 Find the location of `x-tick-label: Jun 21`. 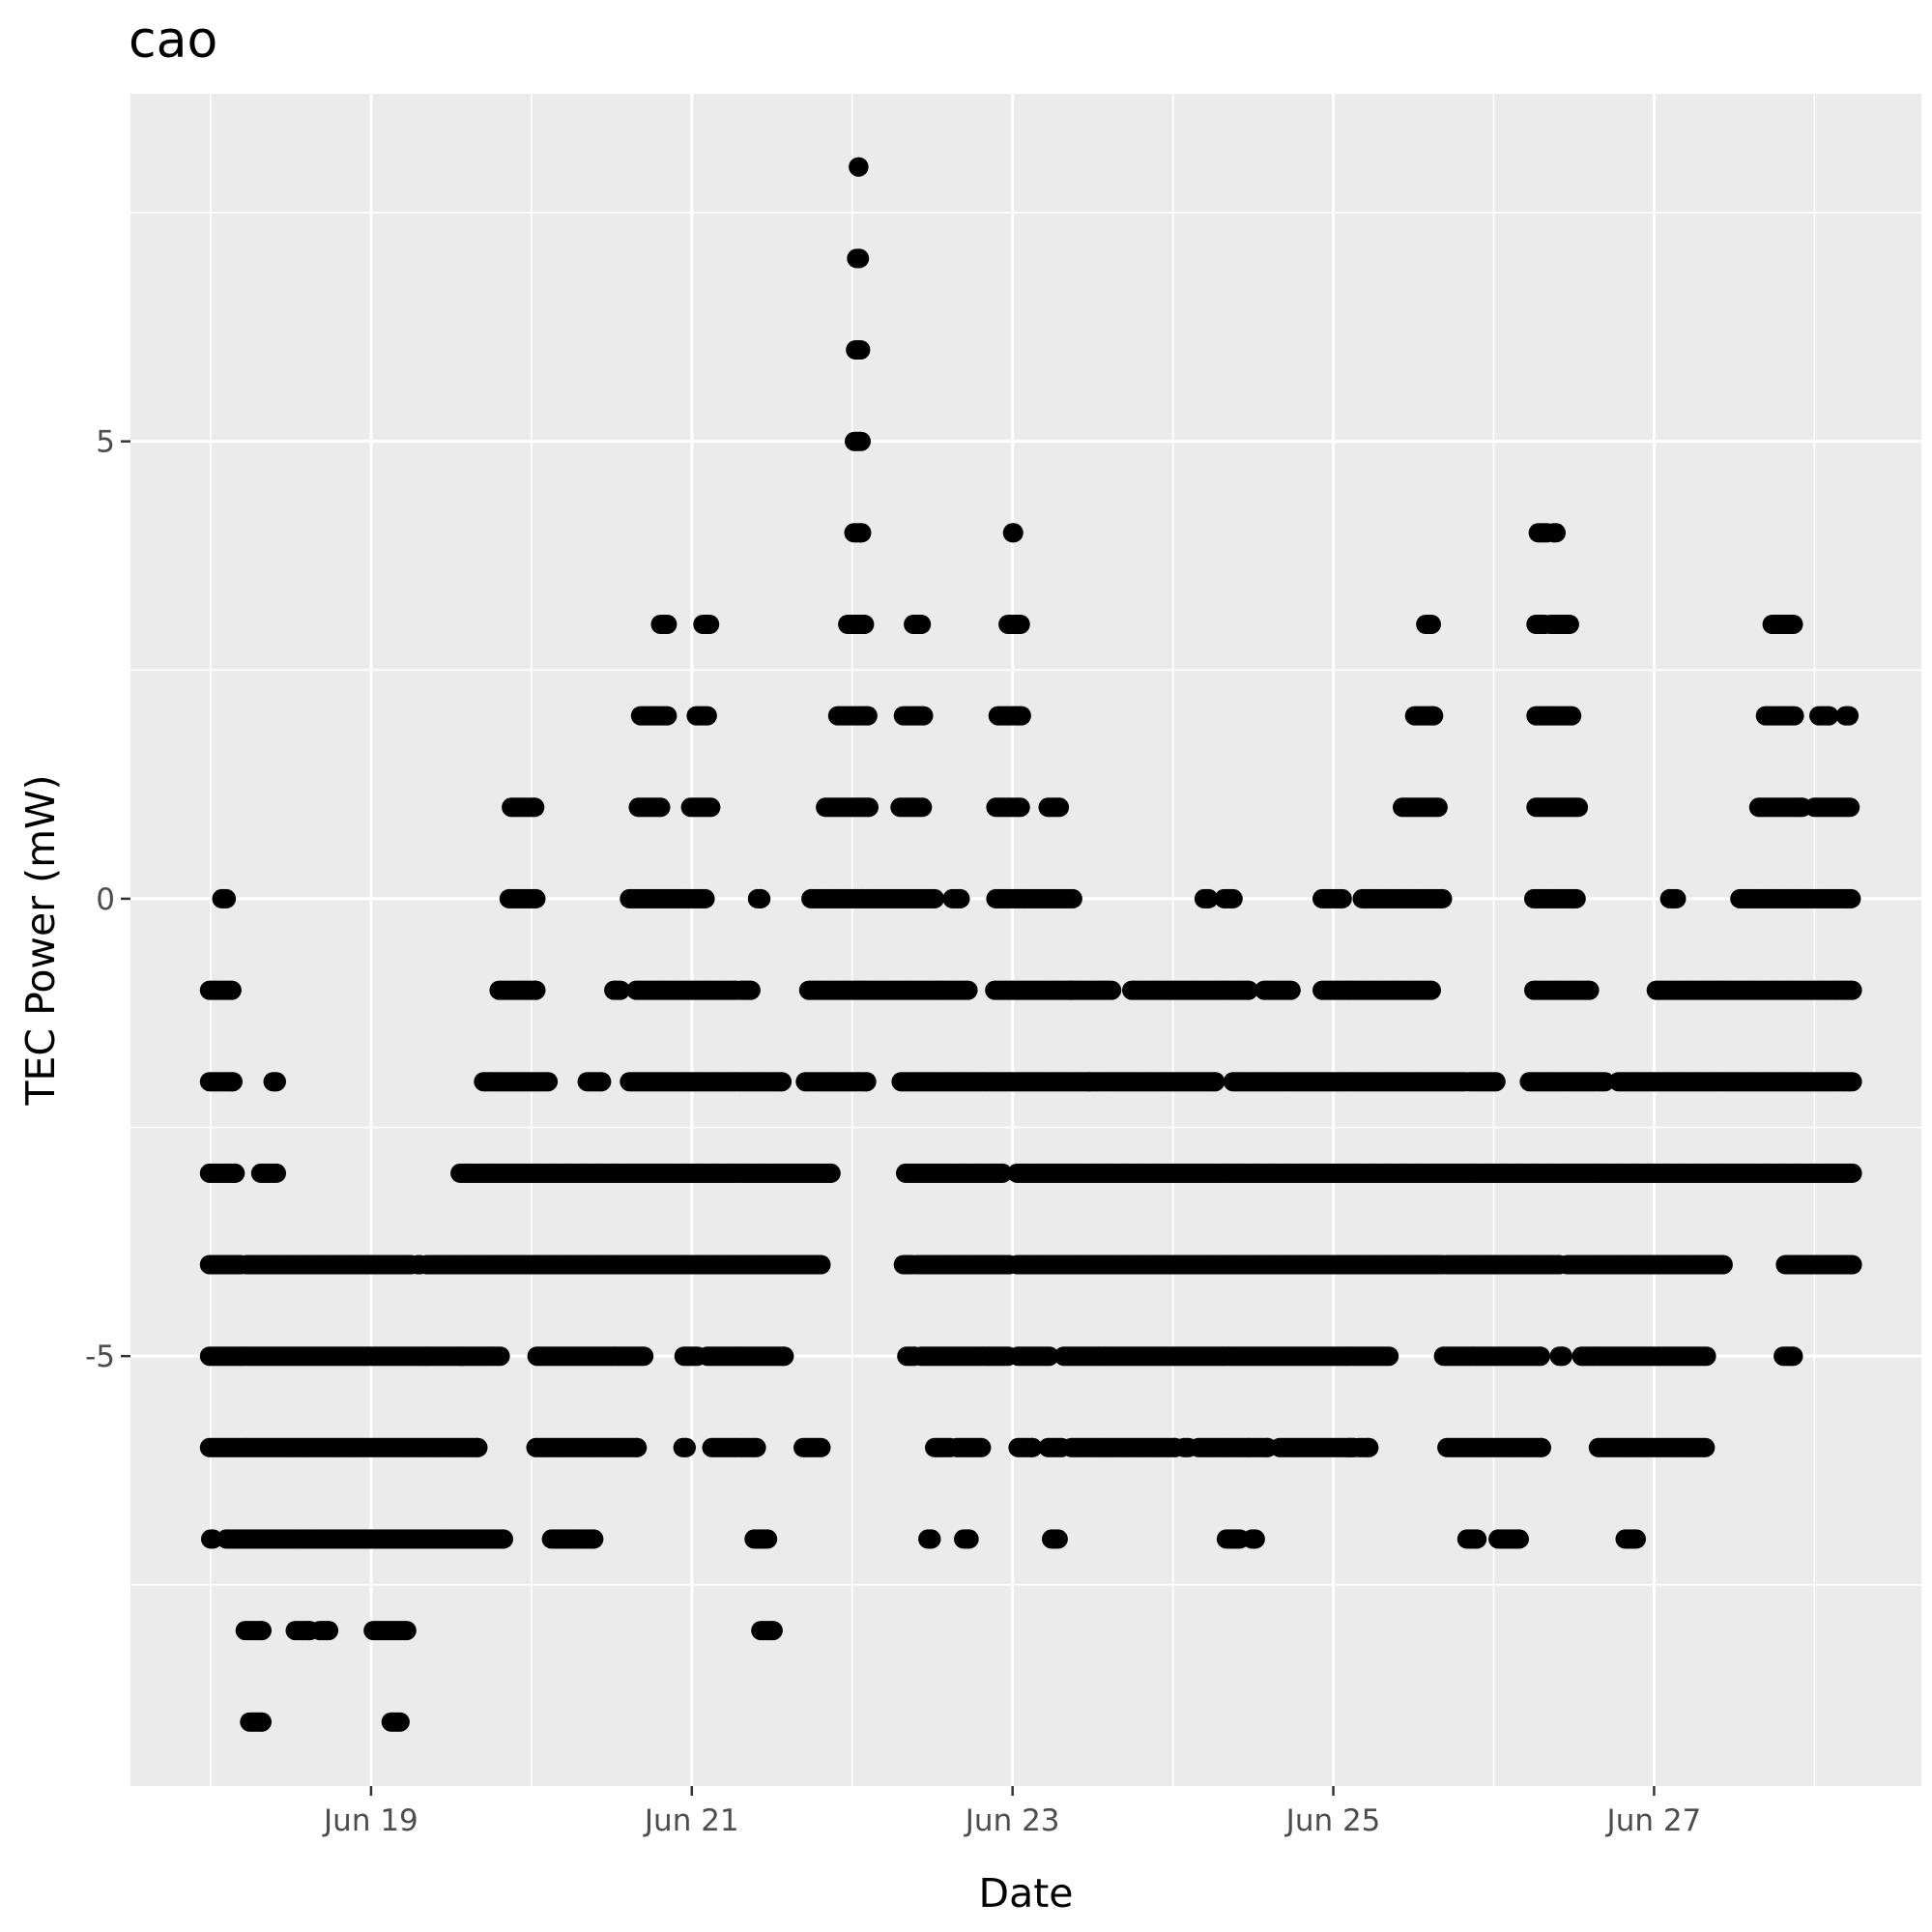

x-tick-label: Jun 21 is located at coordinates (691, 1820).